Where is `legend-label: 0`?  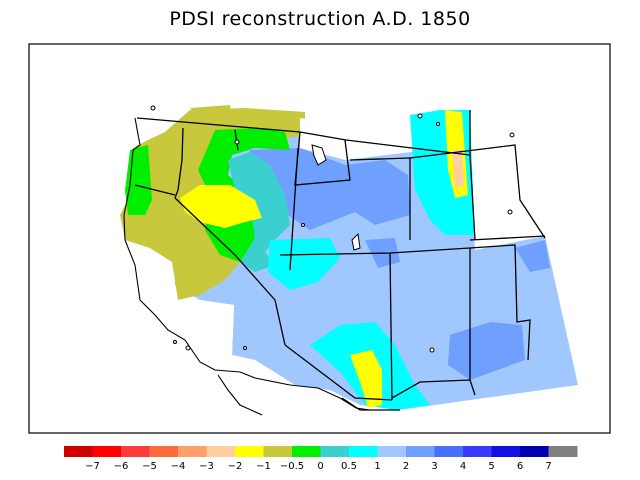
legend-label: 0 is located at coordinates (320, 466).